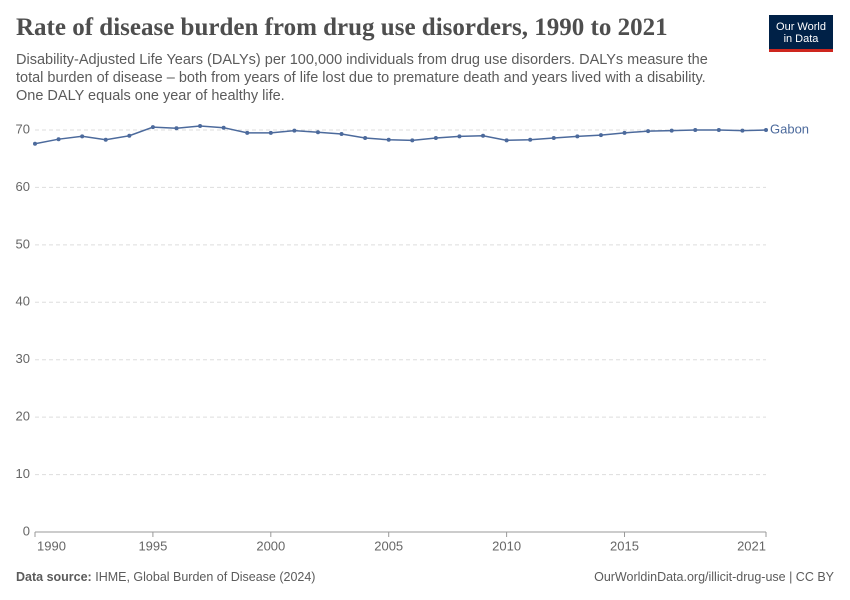  What do you see at coordinates (506, 545) in the screenshot?
I see `x-tick-label: 2010` at bounding box center [506, 545].